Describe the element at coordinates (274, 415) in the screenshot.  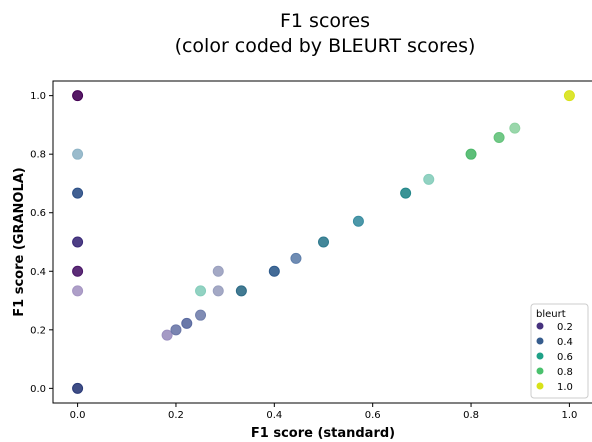
I see `x-tick-label: 0.4` at that location.